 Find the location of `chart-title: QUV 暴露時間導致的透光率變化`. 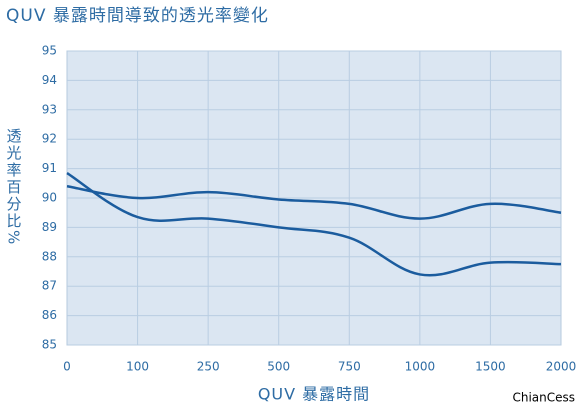

chart-title: QUV 暴露時間導致的透光率變化 is located at coordinates (137, 16).